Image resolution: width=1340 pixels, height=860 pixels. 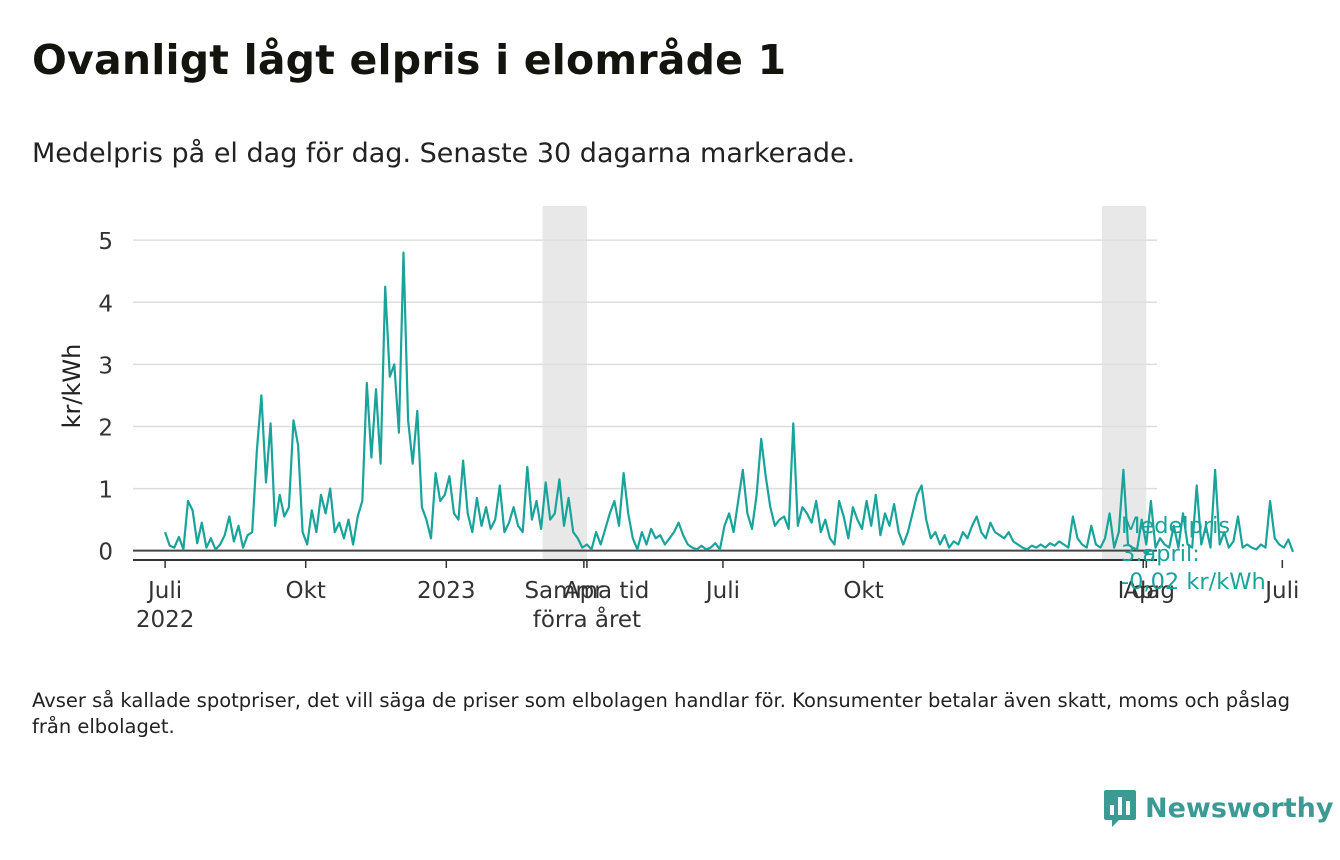 I want to click on y-tick-label: 2, so click(x=105, y=428).